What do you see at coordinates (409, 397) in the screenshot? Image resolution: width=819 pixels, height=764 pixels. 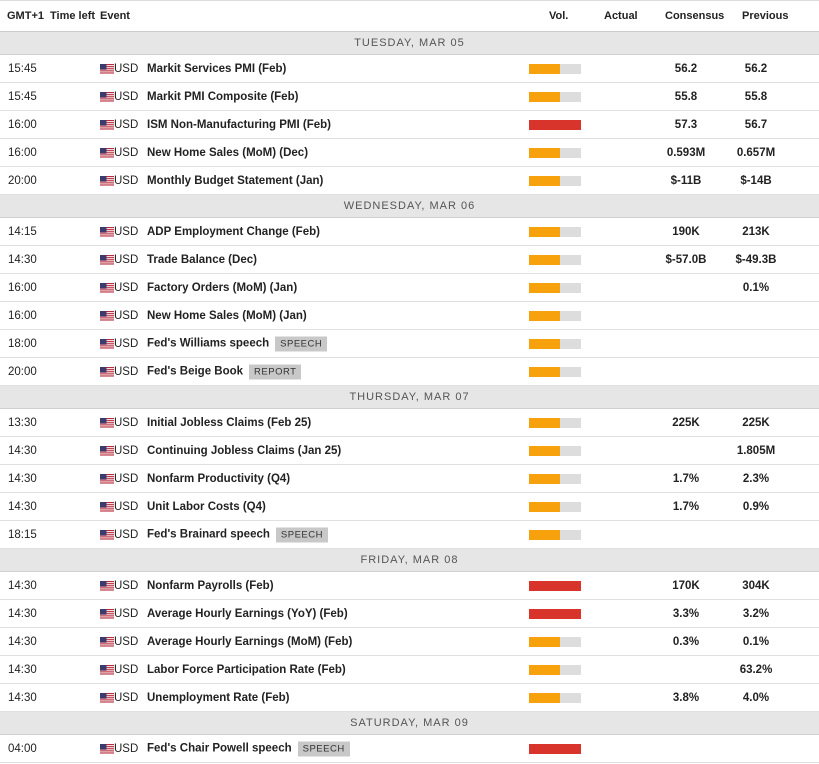 I see `day-header: THURSDAY, MAR 07` at bounding box center [409, 397].